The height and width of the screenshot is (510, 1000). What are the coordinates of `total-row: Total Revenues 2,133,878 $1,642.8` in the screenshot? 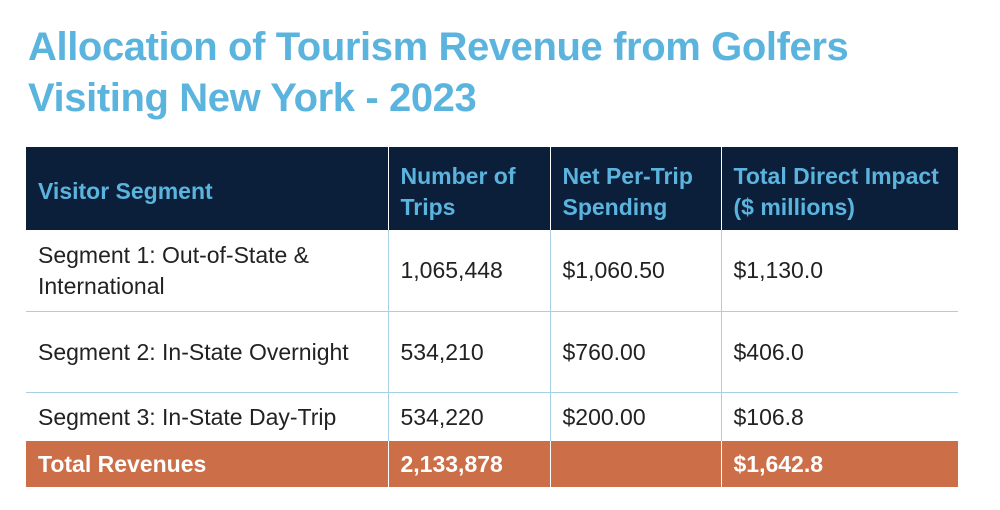 It's located at (492, 464).